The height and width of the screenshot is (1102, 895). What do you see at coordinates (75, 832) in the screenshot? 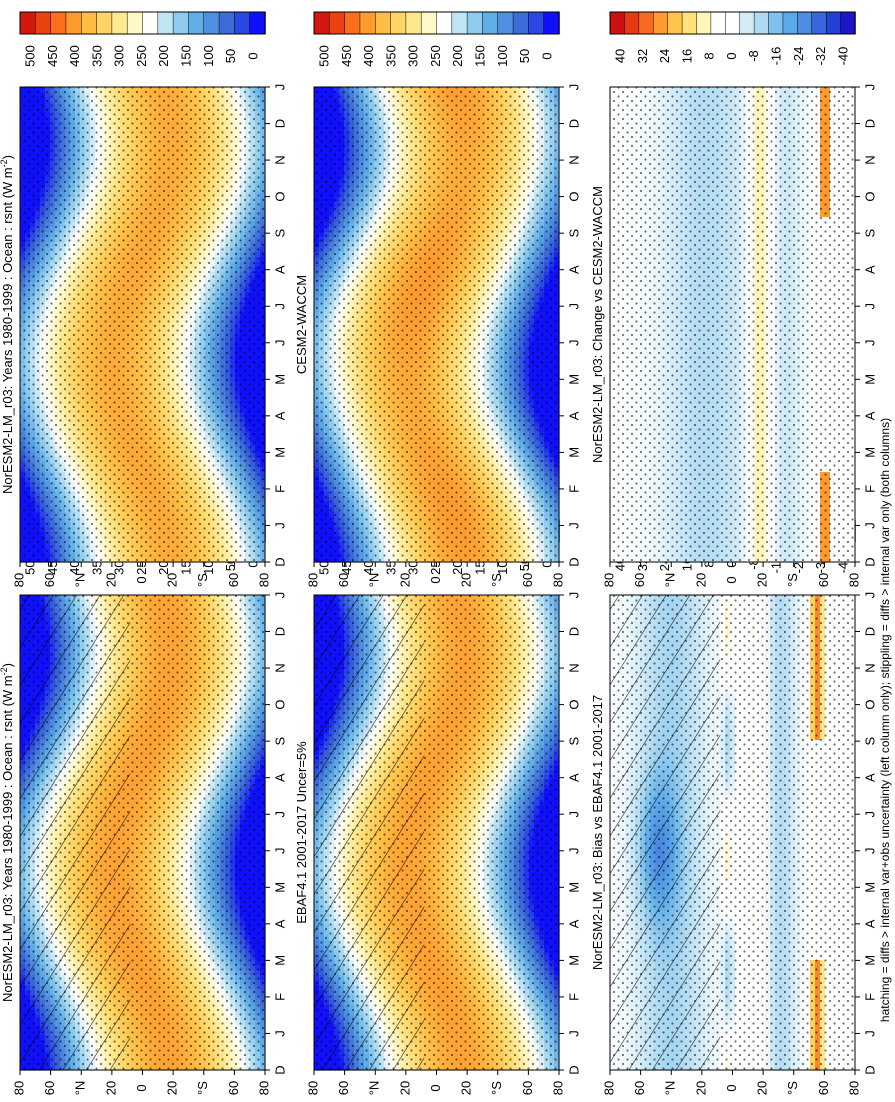
I see `hatch-overlay` at bounding box center [75, 832].